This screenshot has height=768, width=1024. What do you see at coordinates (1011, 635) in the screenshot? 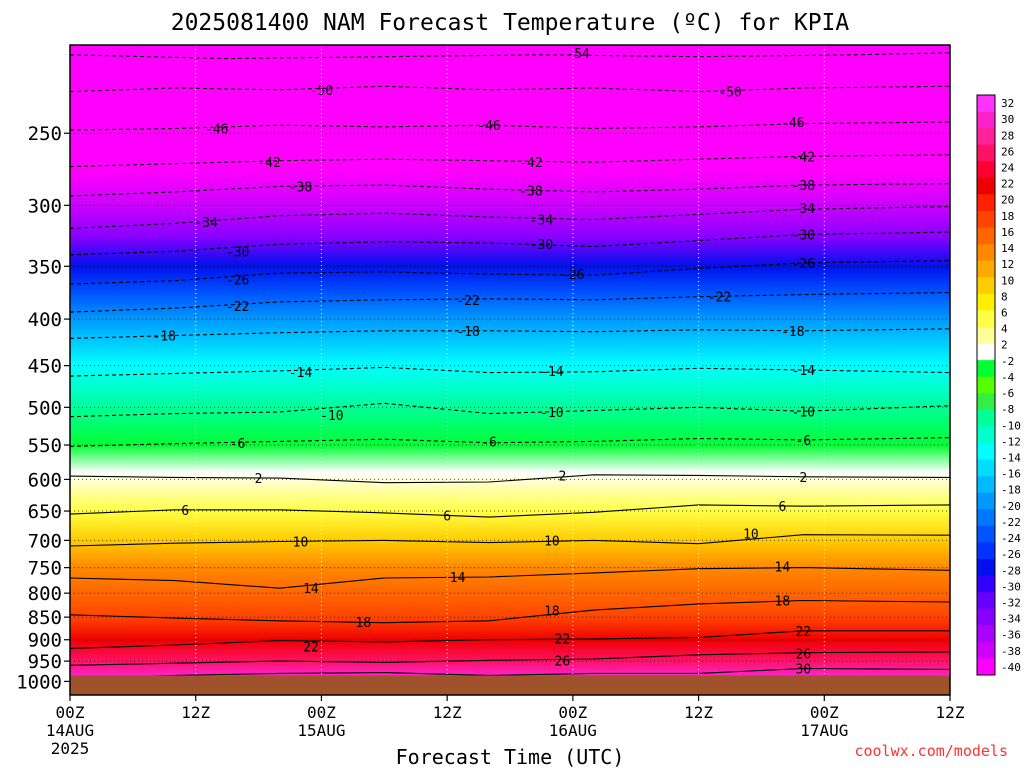
I see `colorbar-label: -36` at bounding box center [1011, 635].